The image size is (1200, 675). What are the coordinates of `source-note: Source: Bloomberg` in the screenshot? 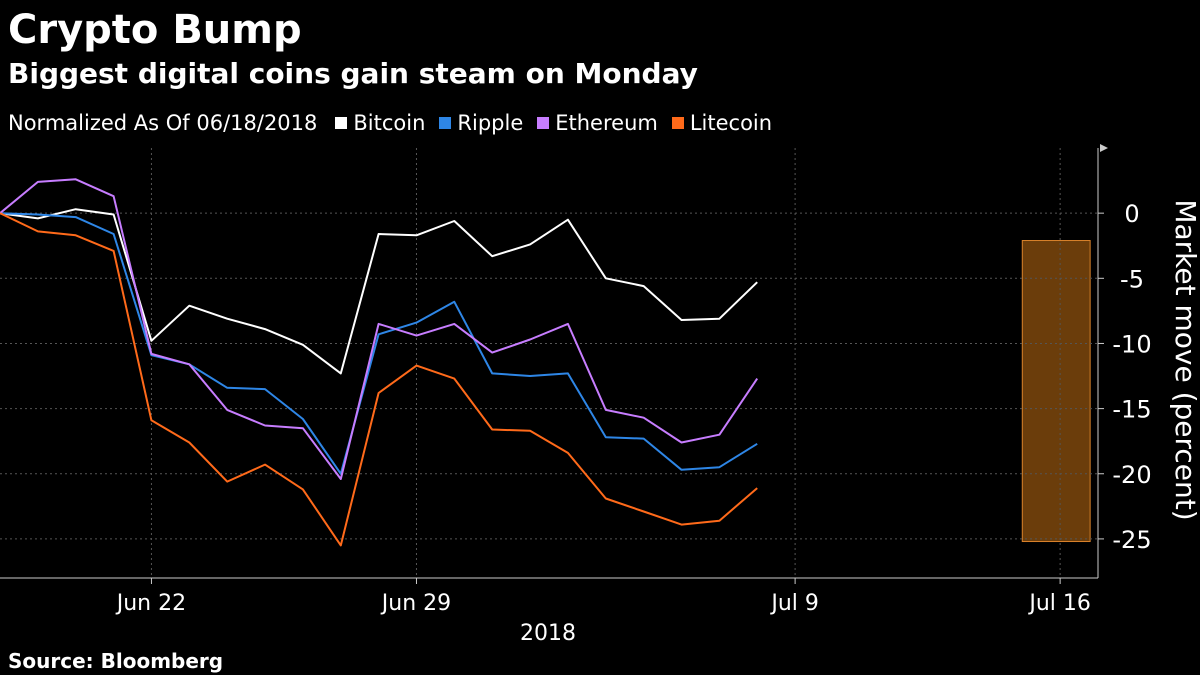 It's located at (116, 661).